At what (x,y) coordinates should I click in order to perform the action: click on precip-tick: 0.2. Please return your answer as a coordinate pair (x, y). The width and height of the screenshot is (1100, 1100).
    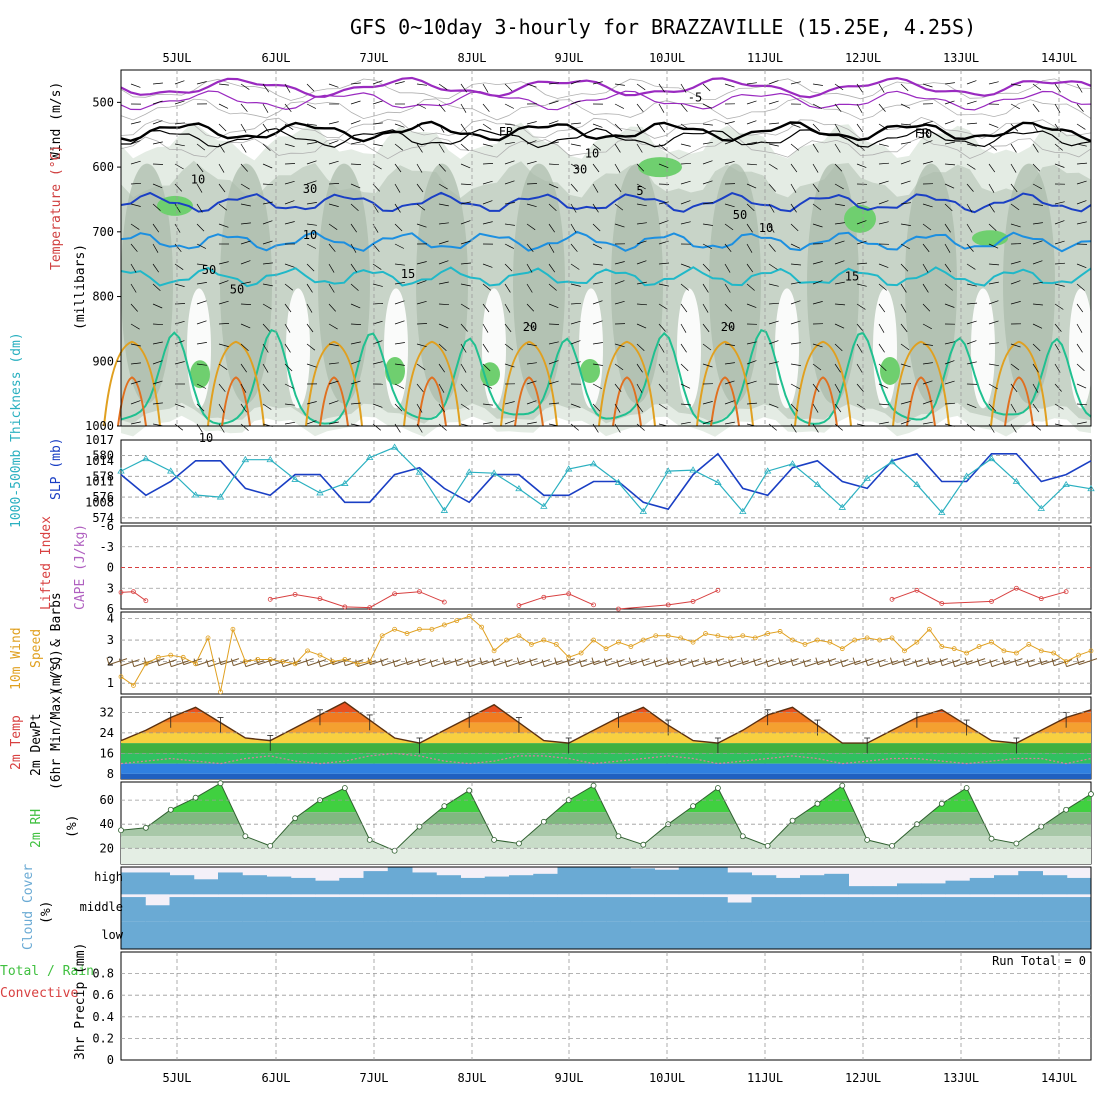
    Looking at the image, I should click on (103, 1038).